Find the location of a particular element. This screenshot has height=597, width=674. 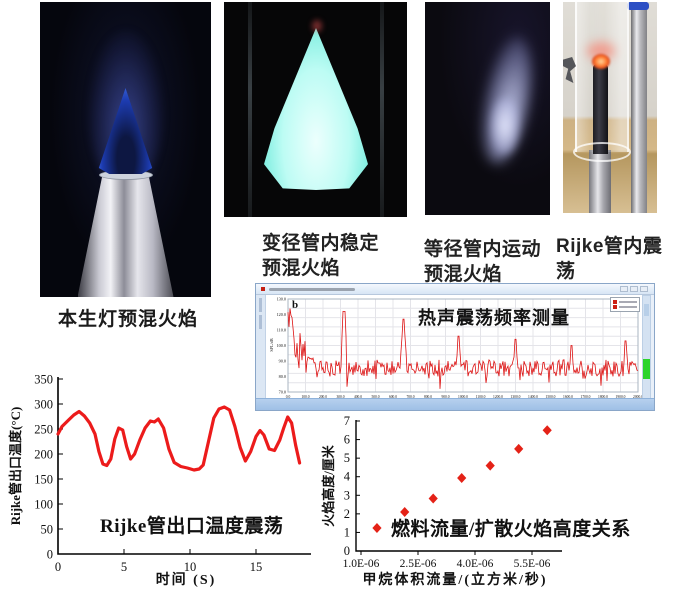

spectrum-trace is located at coordinates (463, 348).